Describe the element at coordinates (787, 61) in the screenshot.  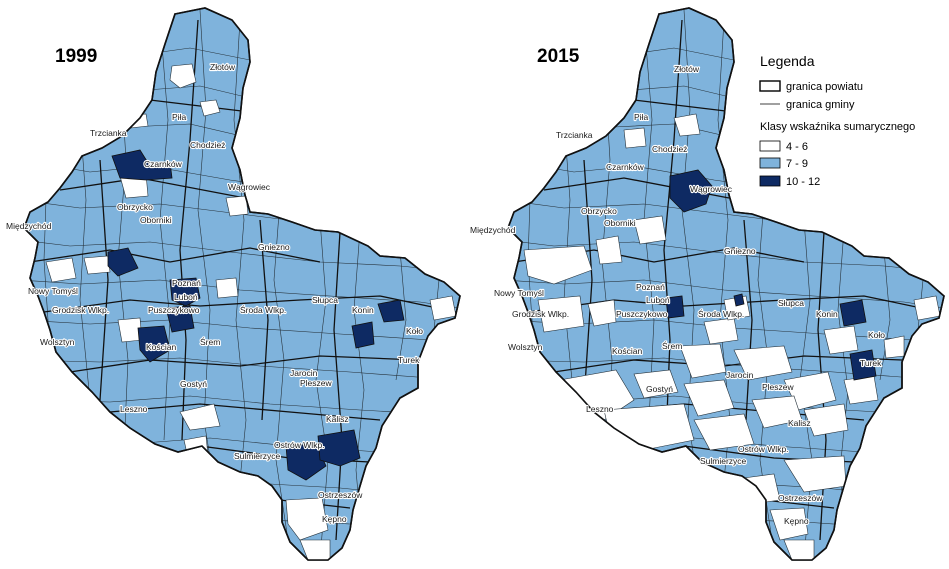
I see `legend-title: Legenda` at that location.